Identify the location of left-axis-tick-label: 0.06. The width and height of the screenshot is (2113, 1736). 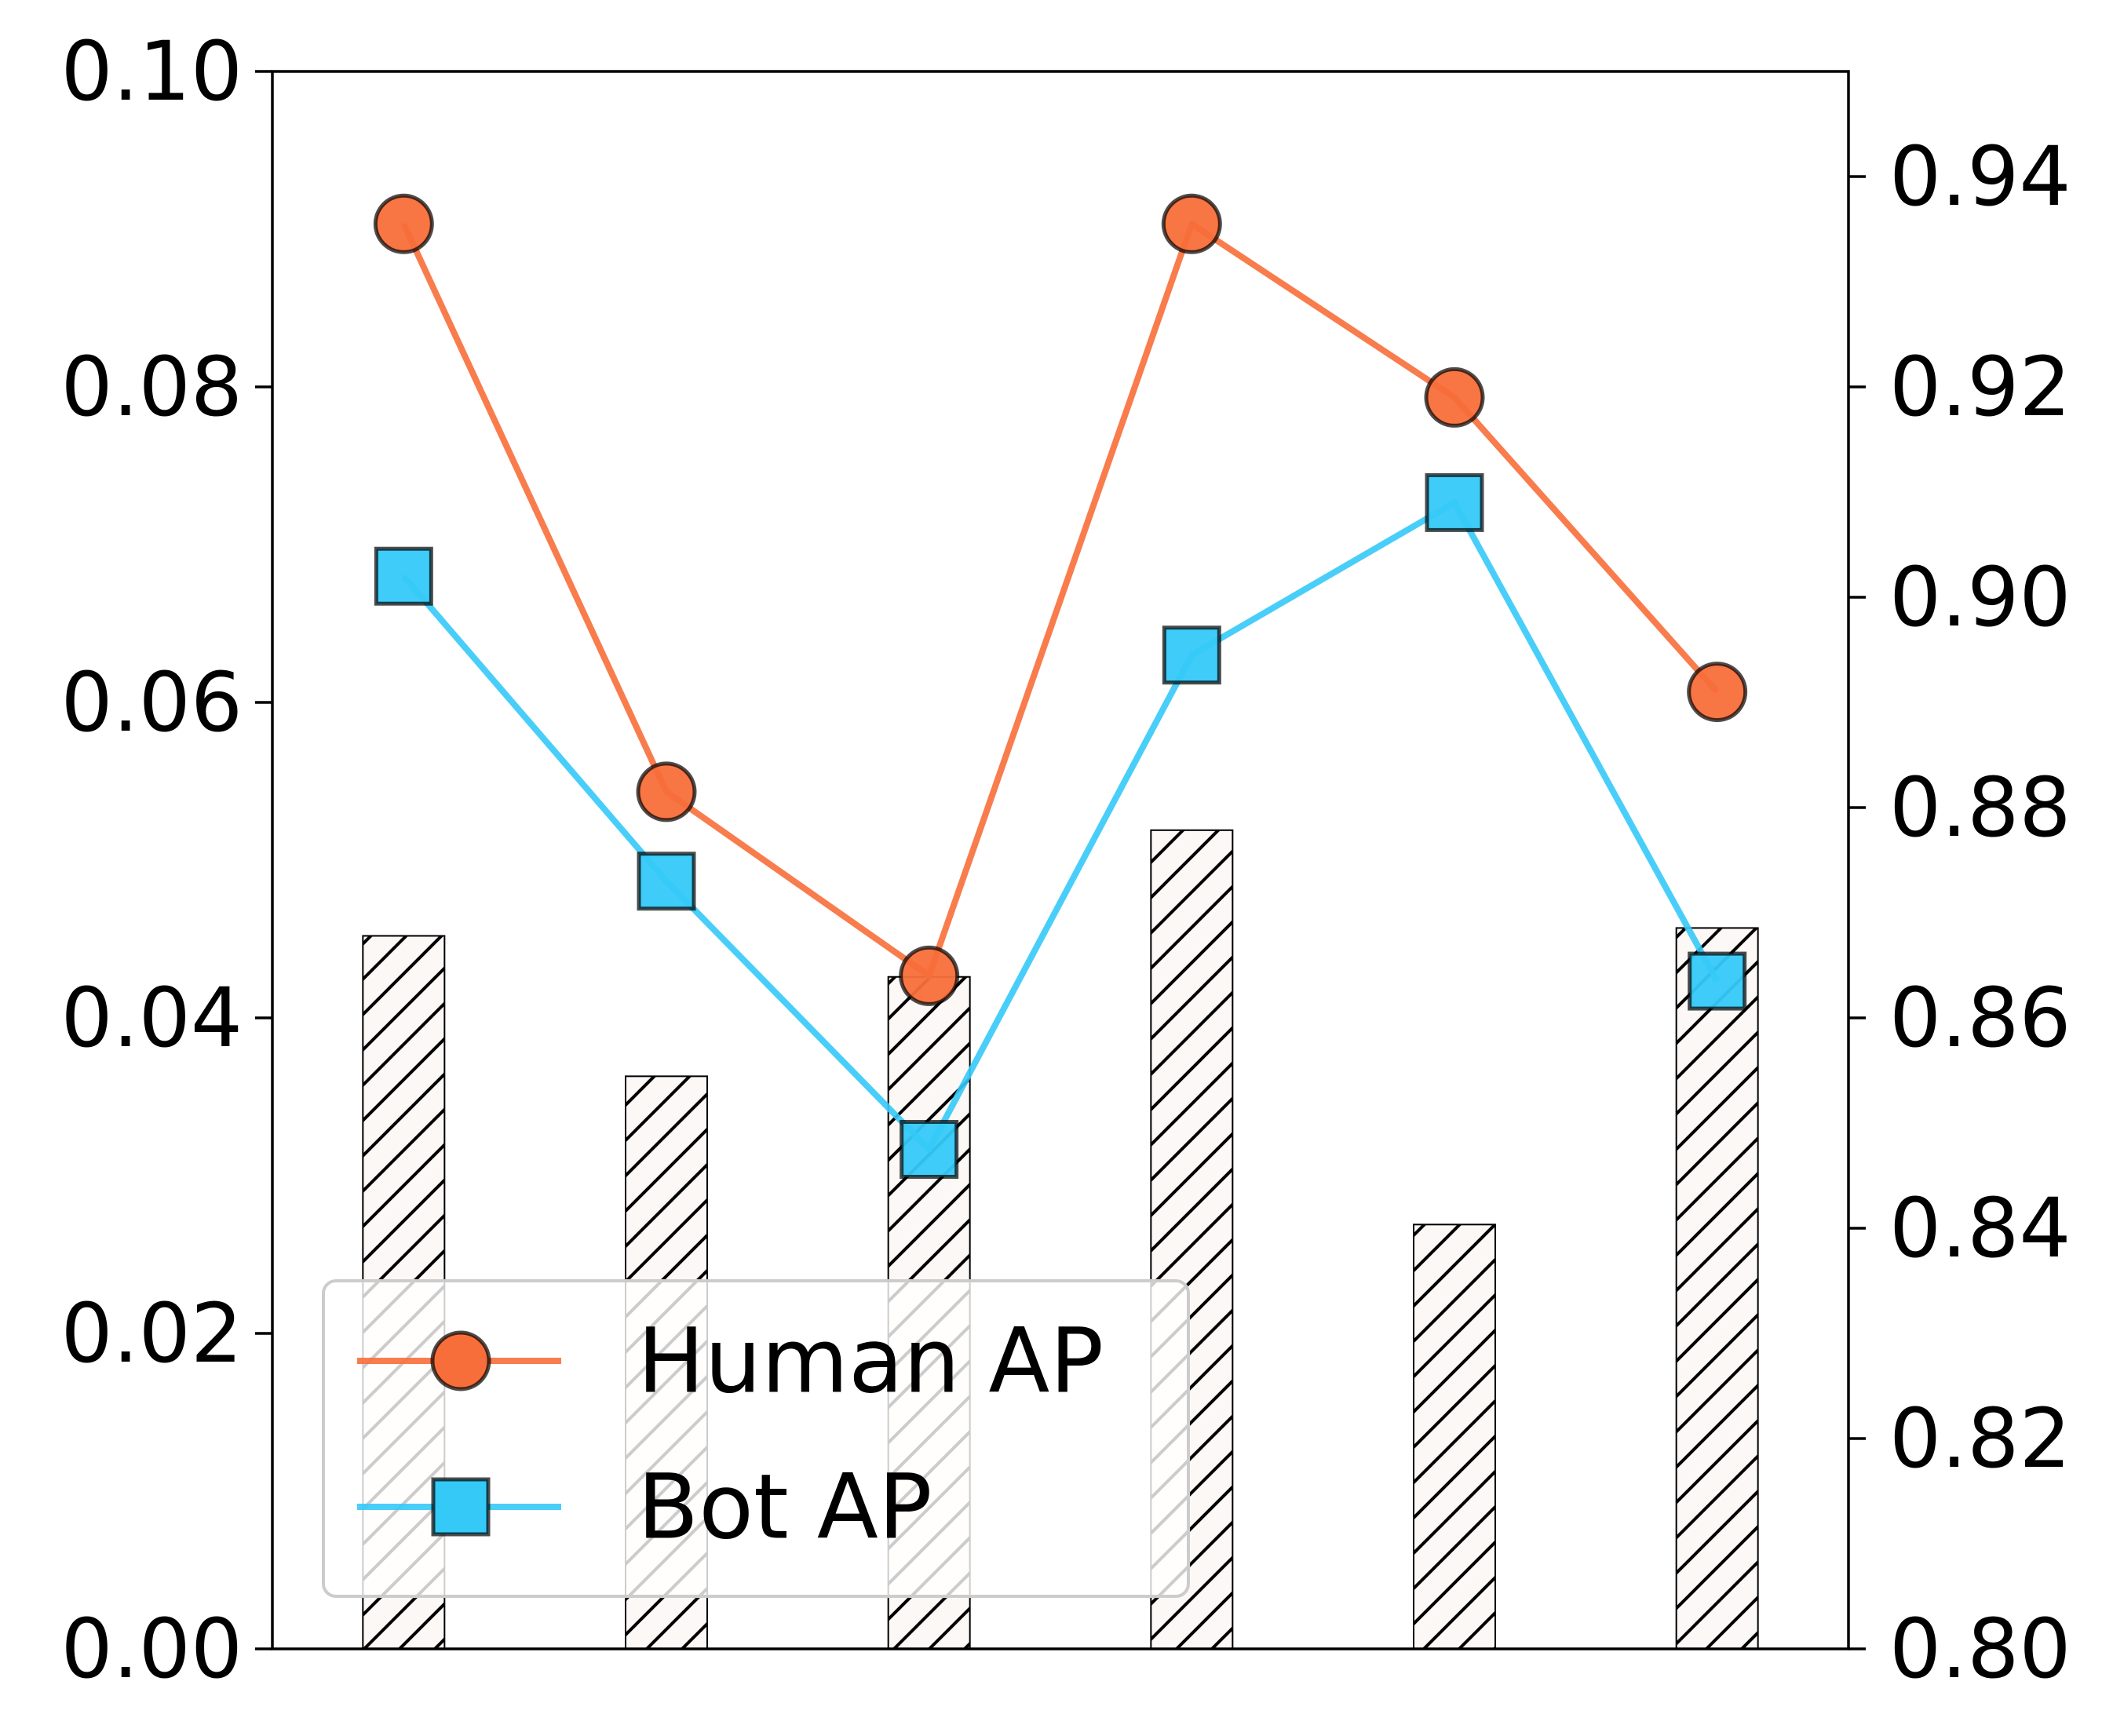
(151, 702).